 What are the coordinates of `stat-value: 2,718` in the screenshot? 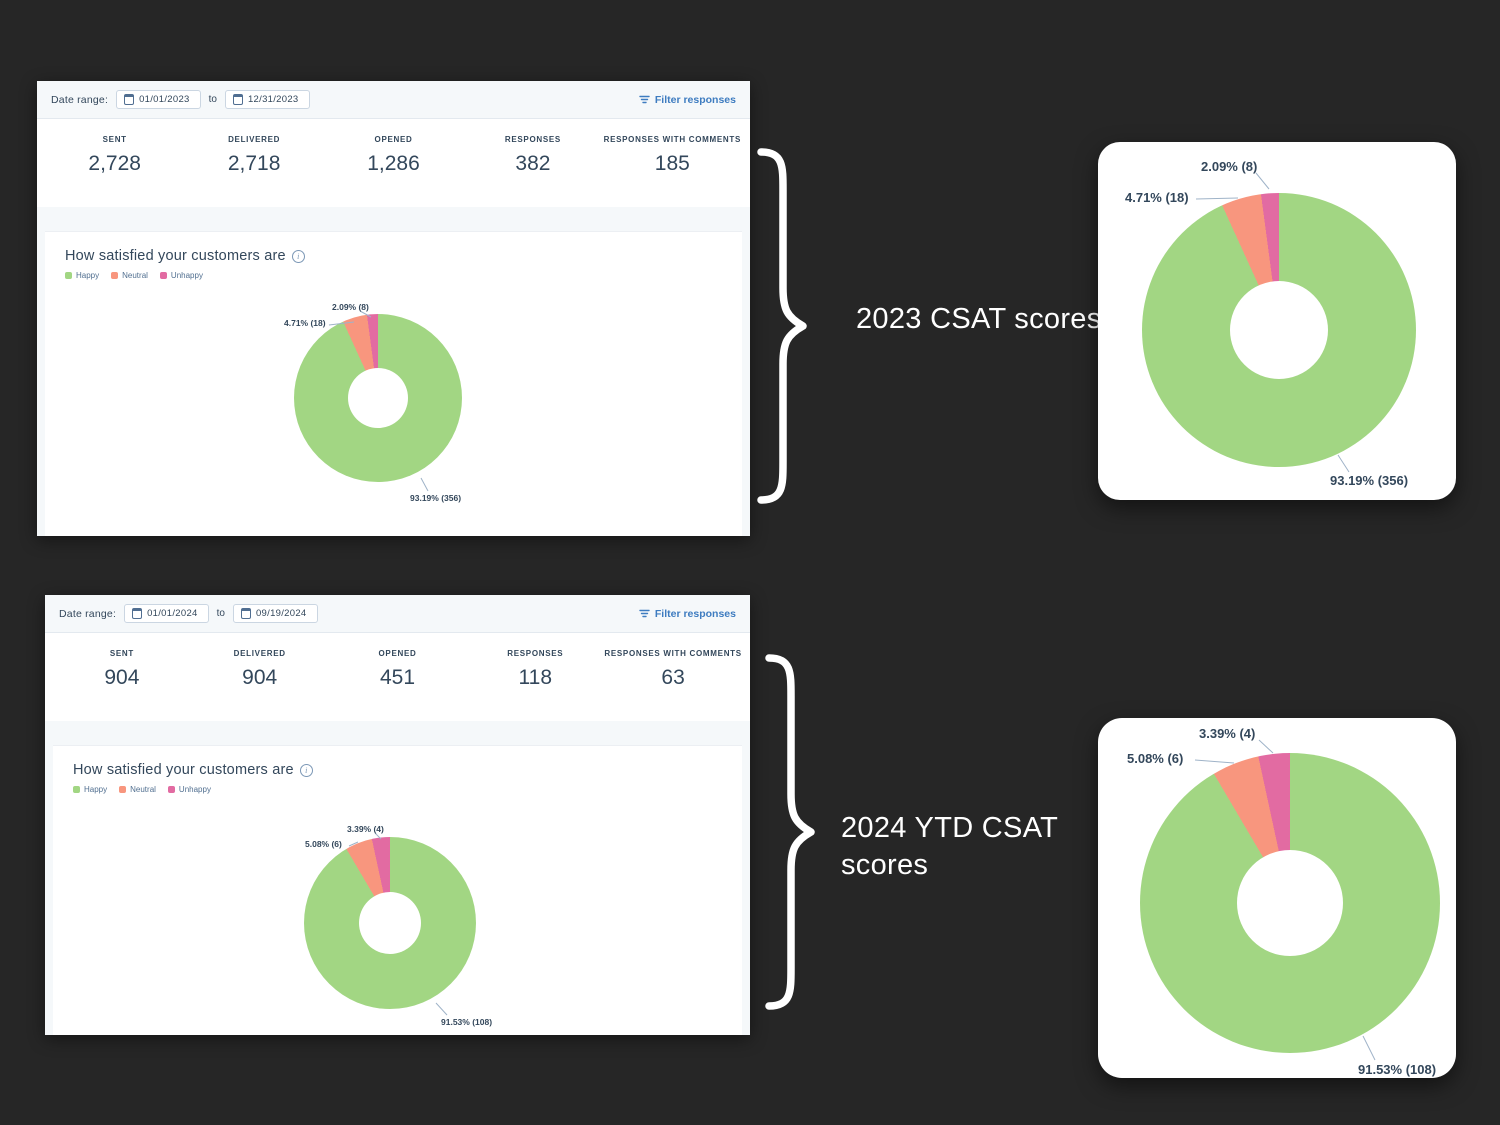 It's located at (254, 163).